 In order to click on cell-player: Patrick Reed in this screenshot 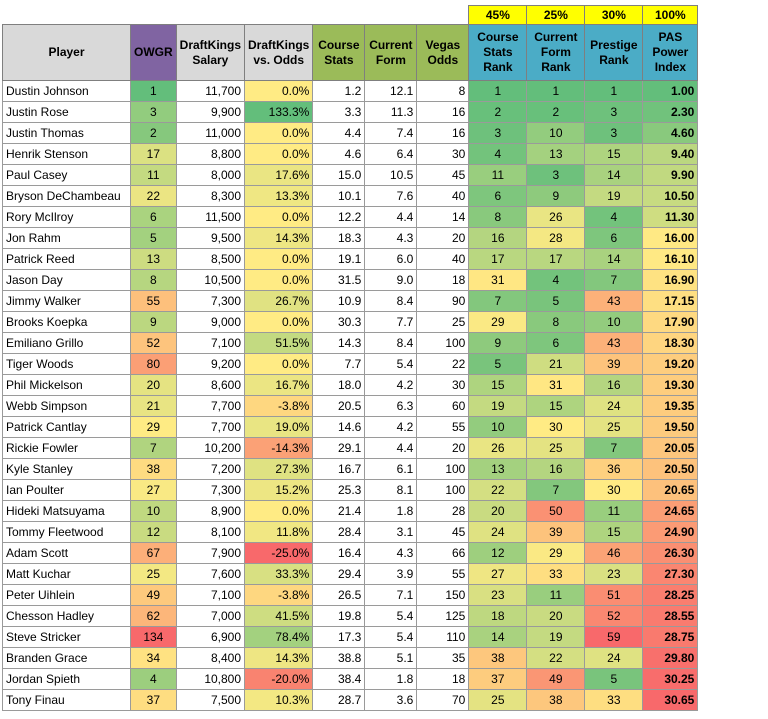, I will do `click(66, 259)`.